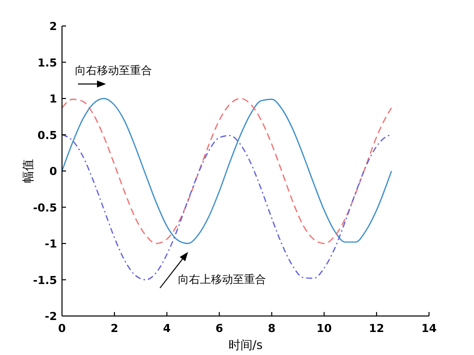 This screenshot has width=474, height=355. Describe the element at coordinates (44, 280) in the screenshot. I see `y-tick-label: -1.5` at that location.